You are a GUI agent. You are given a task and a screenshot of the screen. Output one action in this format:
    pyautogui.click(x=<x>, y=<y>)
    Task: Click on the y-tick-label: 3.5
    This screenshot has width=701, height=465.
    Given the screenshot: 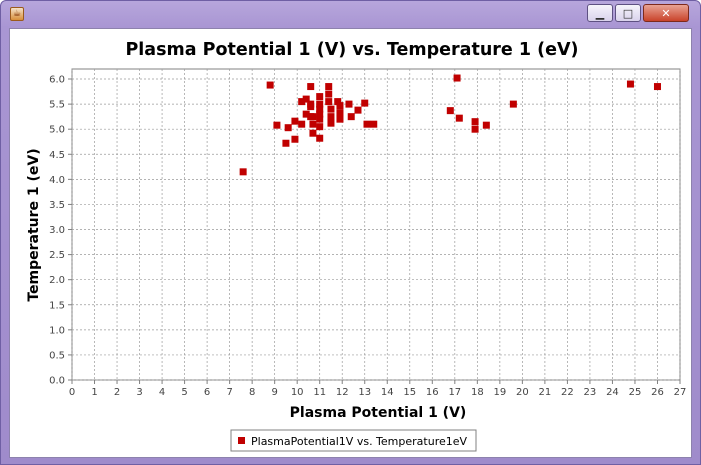 What is the action you would take?
    pyautogui.click(x=57, y=205)
    